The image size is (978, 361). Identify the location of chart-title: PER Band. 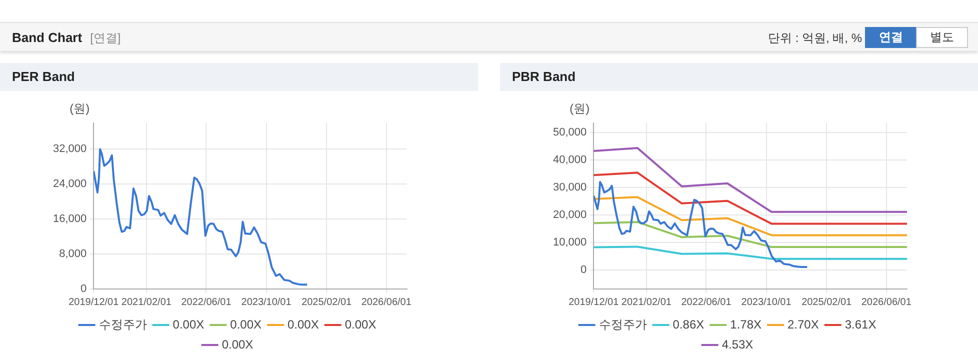
(239, 77).